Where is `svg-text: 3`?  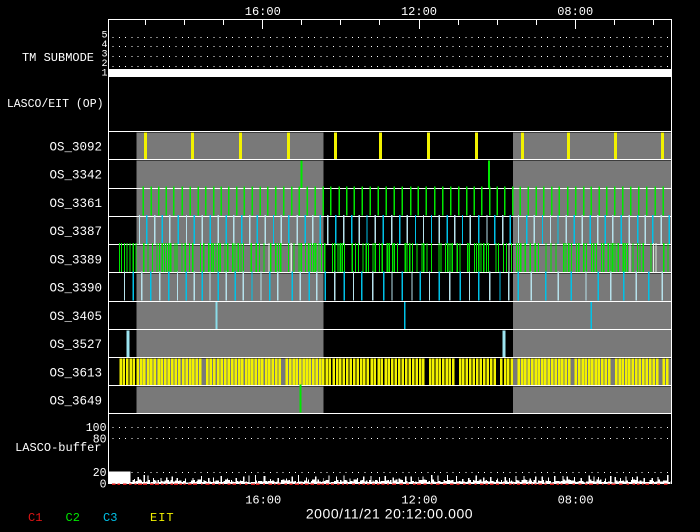
svg-text: 3 is located at coordinates (104, 55).